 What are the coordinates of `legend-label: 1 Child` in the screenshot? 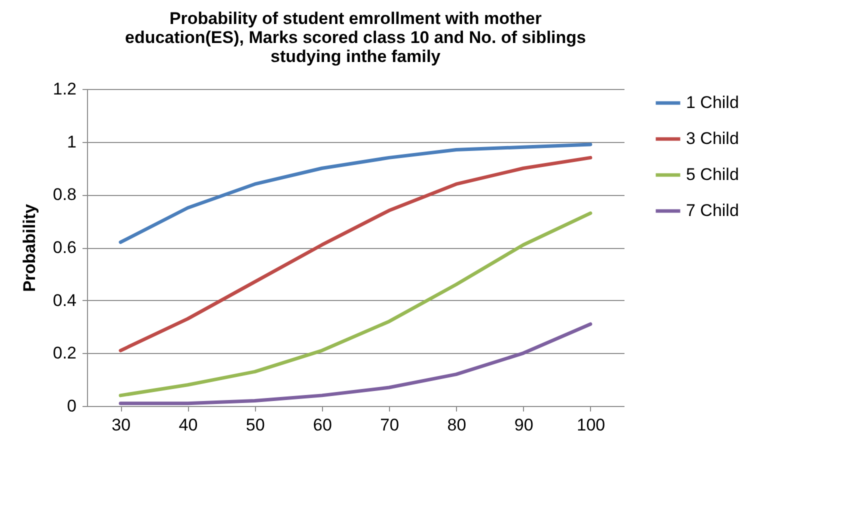 It's located at (712, 102).